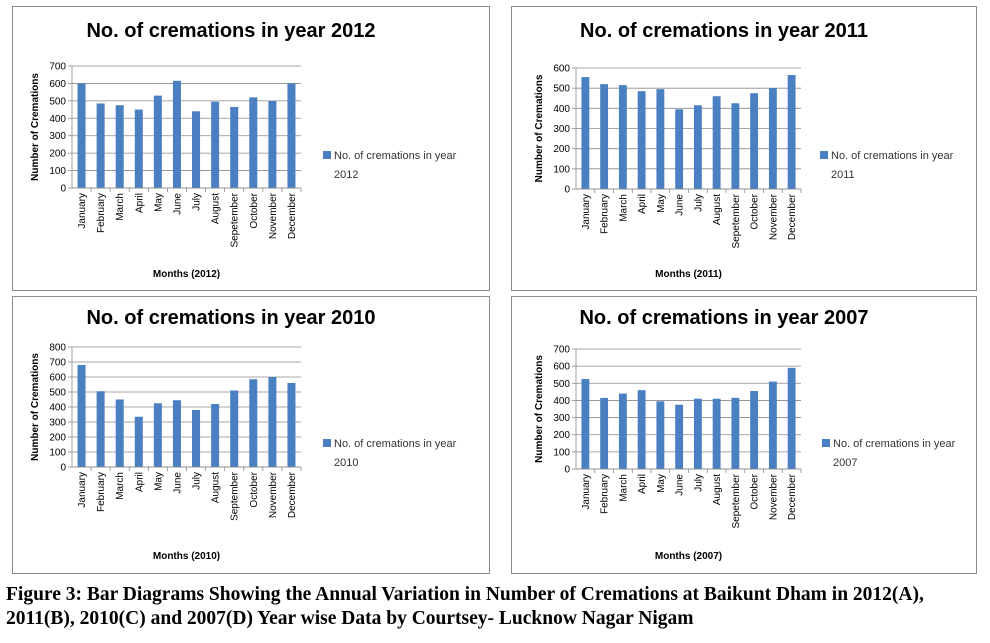  What do you see at coordinates (57, 348) in the screenshot?
I see `y-tick-label: 800` at bounding box center [57, 348].